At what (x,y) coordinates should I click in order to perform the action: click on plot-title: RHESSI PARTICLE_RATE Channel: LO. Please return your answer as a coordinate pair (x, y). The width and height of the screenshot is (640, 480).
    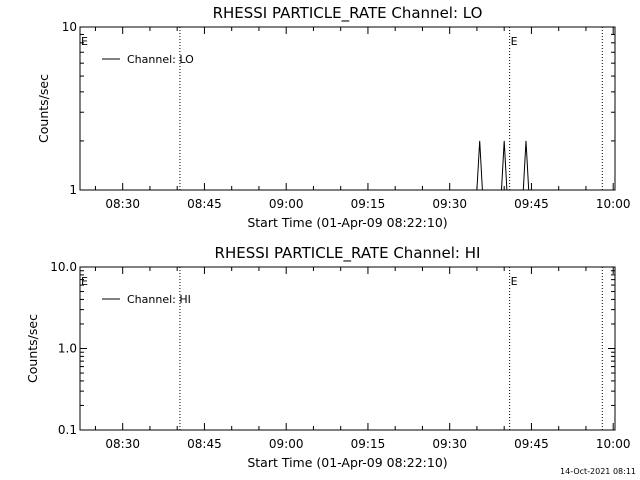
    Looking at the image, I should click on (348, 13).